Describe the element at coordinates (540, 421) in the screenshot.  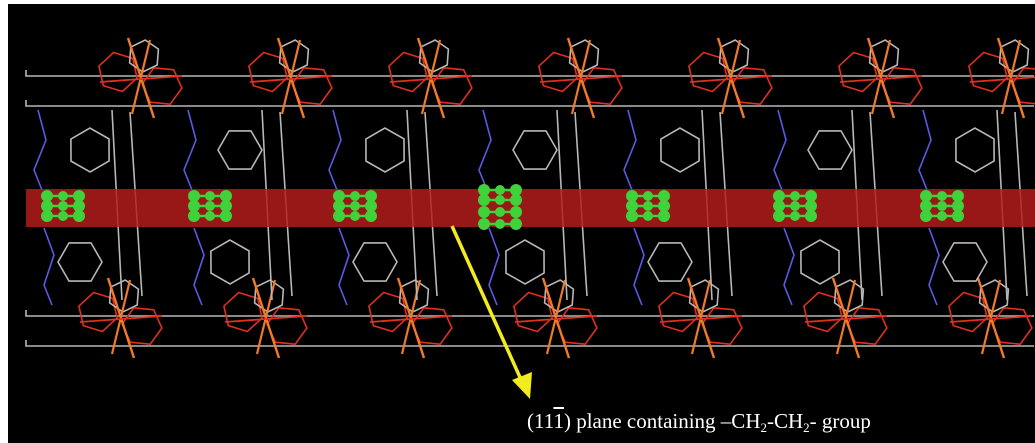
I see `caption-miller-open: (11` at that location.